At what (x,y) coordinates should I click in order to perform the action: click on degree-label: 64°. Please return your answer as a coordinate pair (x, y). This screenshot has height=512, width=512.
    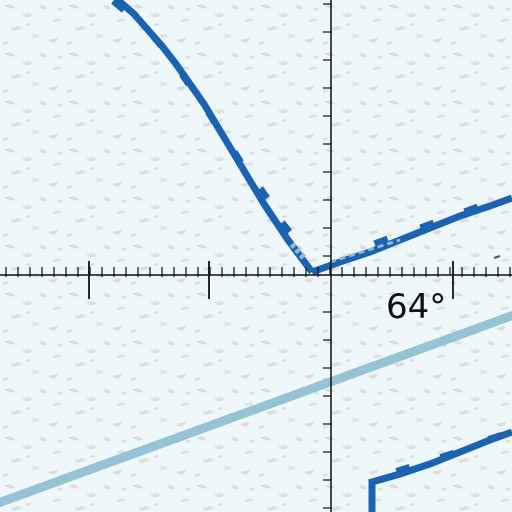
    Looking at the image, I should click on (416, 307).